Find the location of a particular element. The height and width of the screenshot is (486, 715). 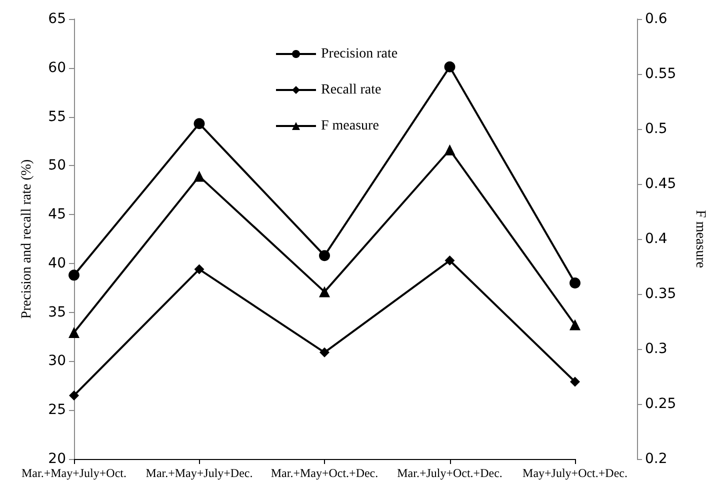

y2-tick-label: 0.55 is located at coordinates (660, 74).